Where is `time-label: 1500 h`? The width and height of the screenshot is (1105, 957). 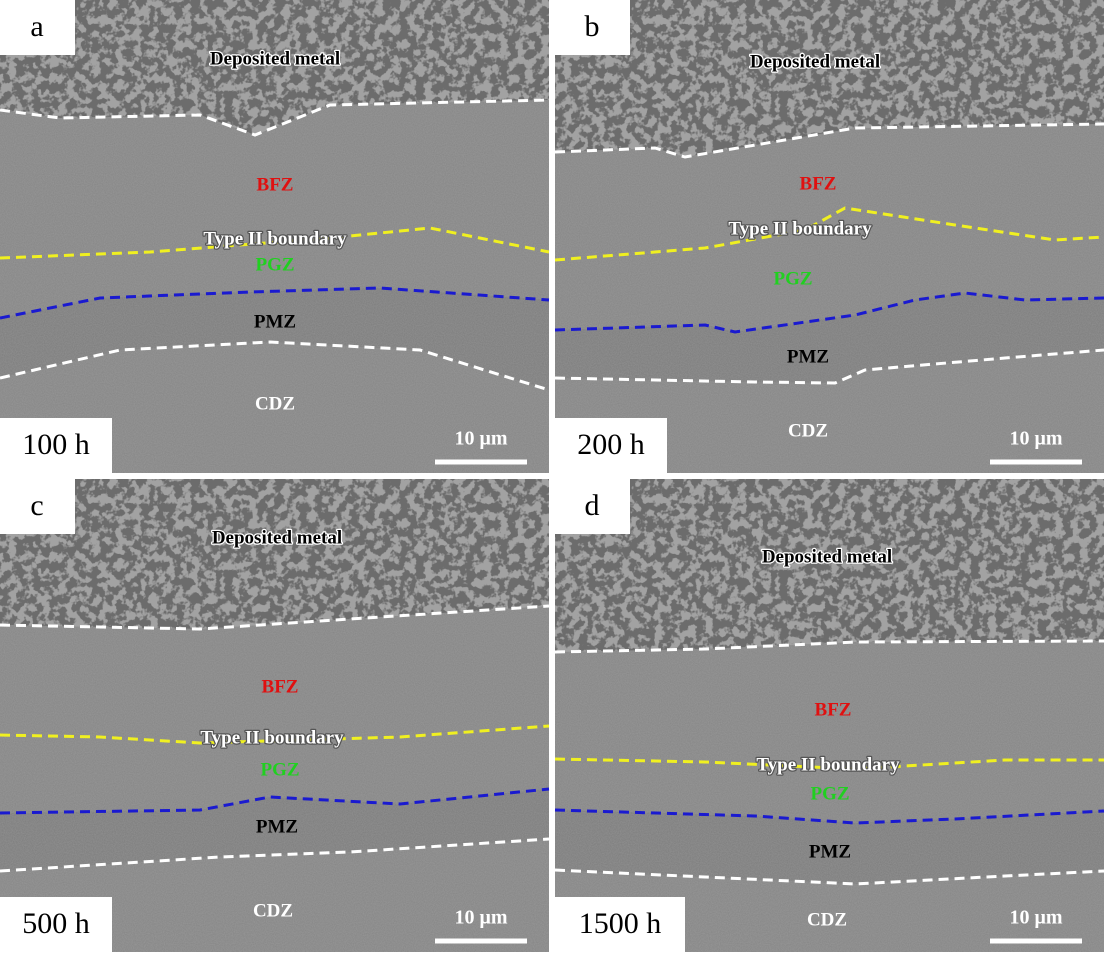
time-label: 1500 h is located at coordinates (620, 923).